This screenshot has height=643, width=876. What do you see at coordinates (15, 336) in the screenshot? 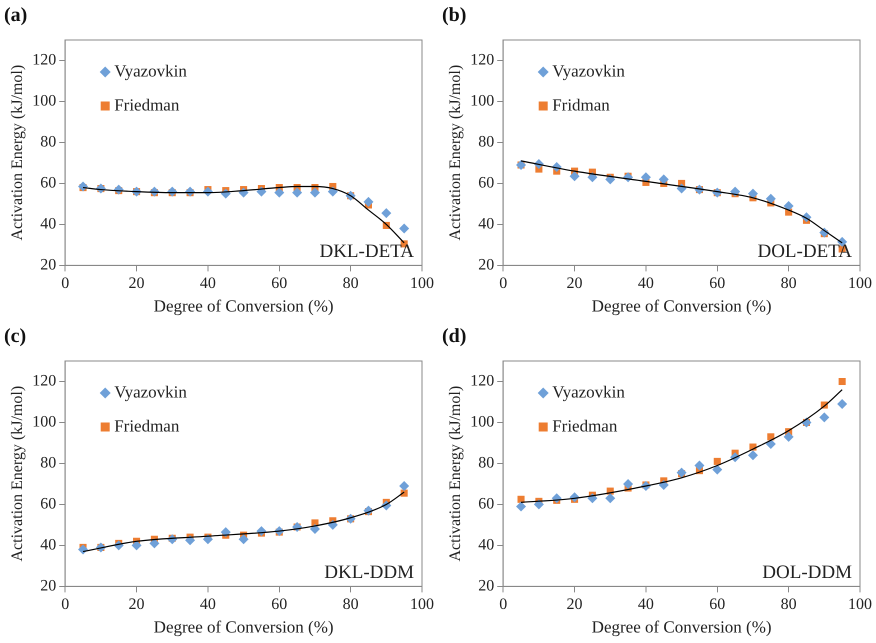
I see `chart-title: (c)` at bounding box center [15, 336].